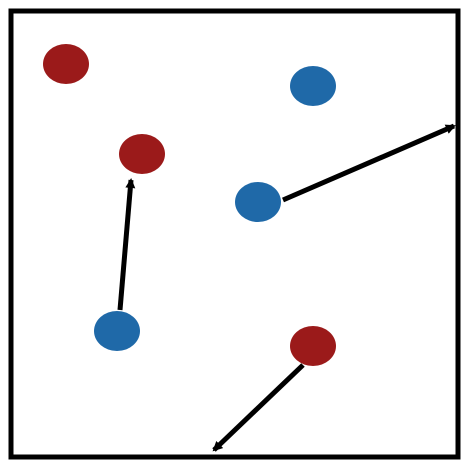  What do you see at coordinates (258, 407) in the screenshot?
I see `arrow-red-3-to-bottom-edge` at bounding box center [258, 407].